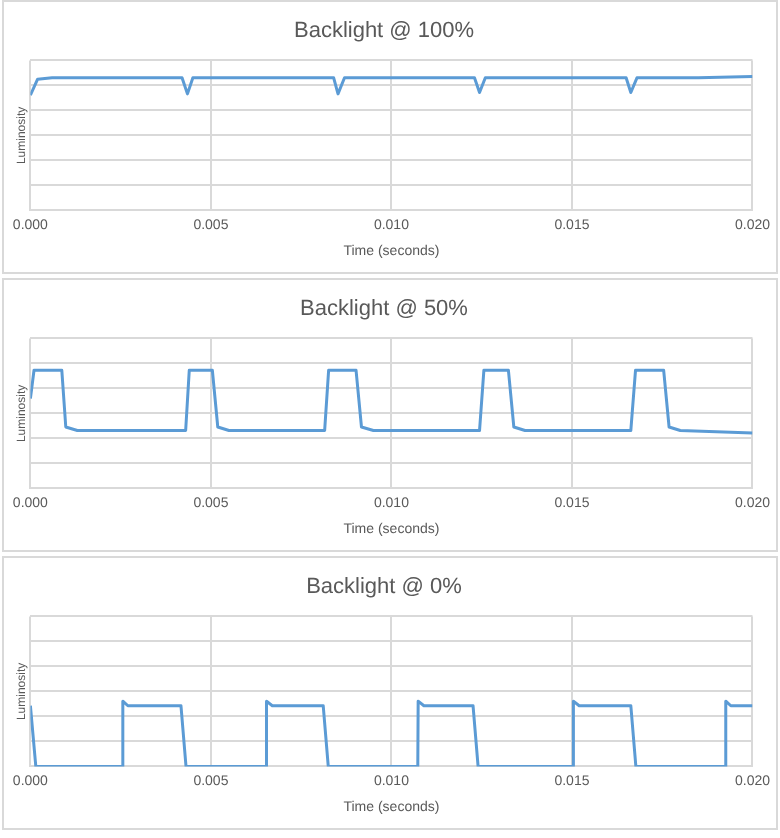 The width and height of the screenshot is (780, 838). I want to click on chart-title: Backlight @ 50%, so click(384, 309).